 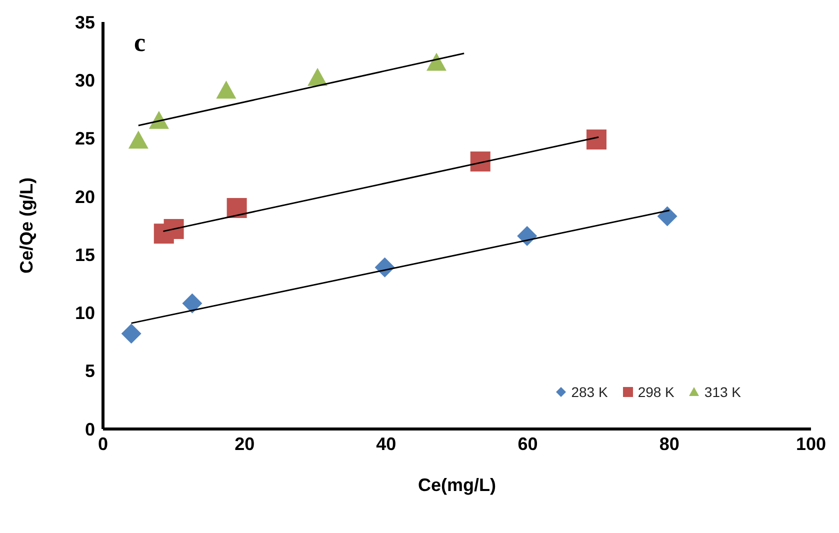 What do you see at coordinates (89, 429) in the screenshot?
I see `y-tick-label: 0` at bounding box center [89, 429].